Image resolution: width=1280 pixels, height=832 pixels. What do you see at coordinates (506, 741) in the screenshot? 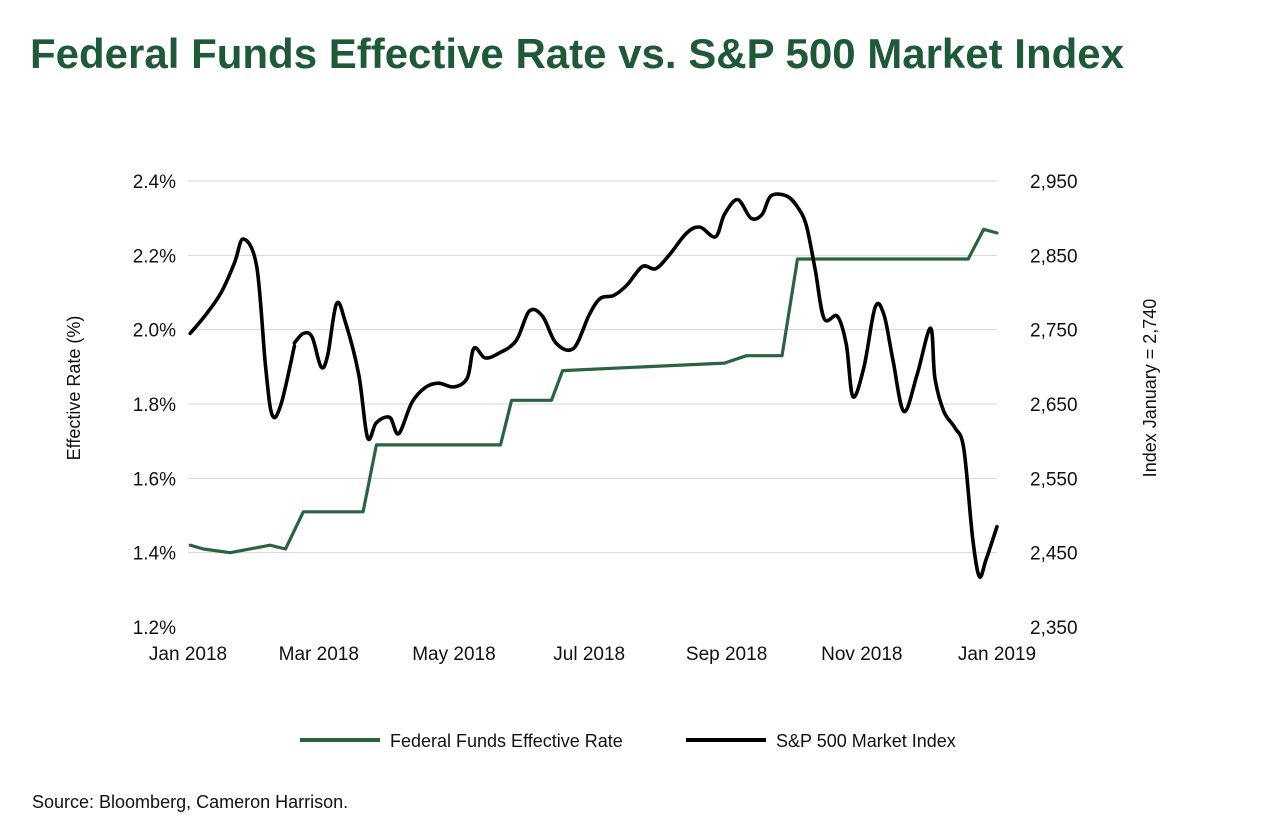
I see `legend-label-rate: Federal Funds Effective Rate` at bounding box center [506, 741].